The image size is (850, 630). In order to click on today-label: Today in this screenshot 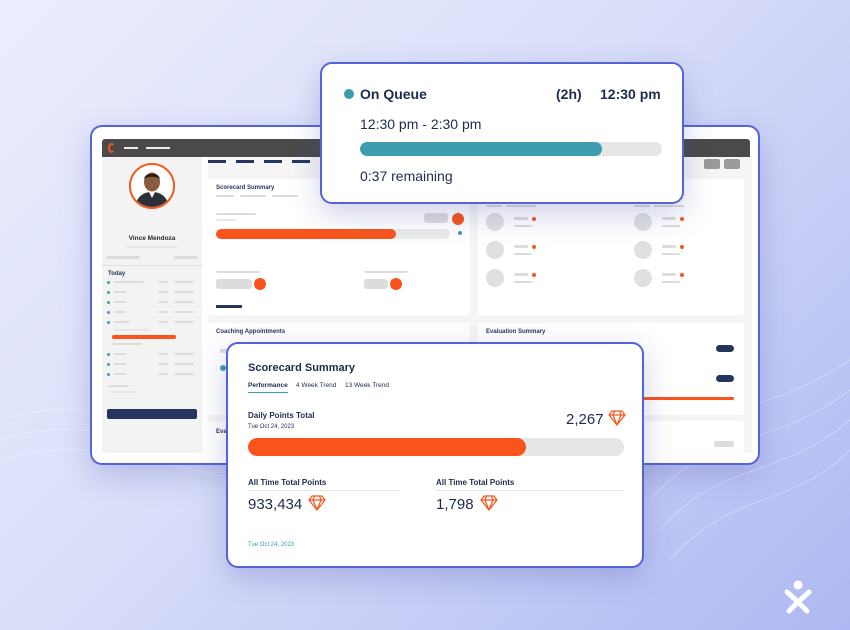, I will do `click(117, 274)`.